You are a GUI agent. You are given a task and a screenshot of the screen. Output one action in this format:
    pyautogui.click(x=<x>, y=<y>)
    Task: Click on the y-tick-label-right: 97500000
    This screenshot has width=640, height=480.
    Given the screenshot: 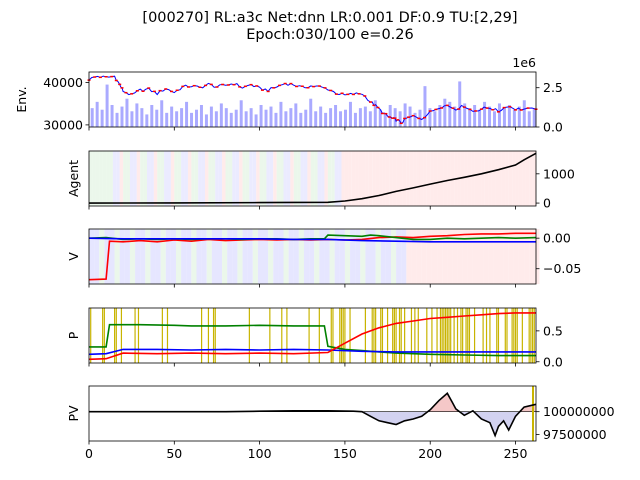 What is the action you would take?
    pyautogui.click(x=575, y=434)
    